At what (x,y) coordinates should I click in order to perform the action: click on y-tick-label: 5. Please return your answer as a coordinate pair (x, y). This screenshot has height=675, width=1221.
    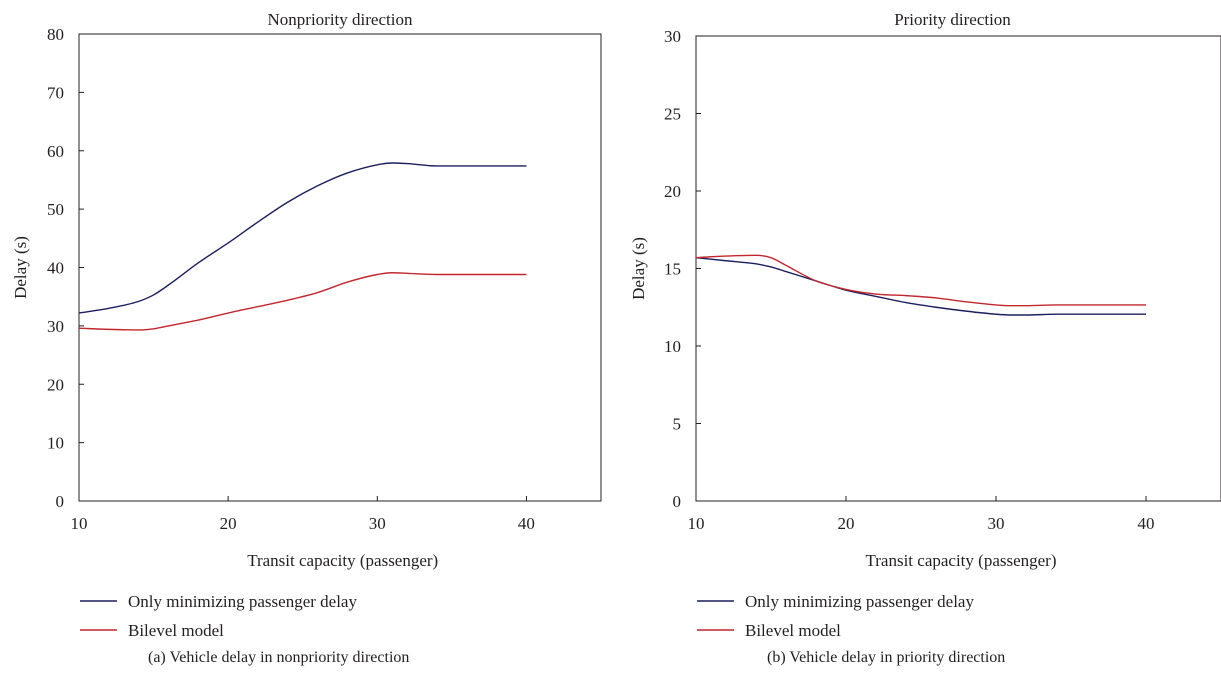
    Looking at the image, I should click on (677, 424).